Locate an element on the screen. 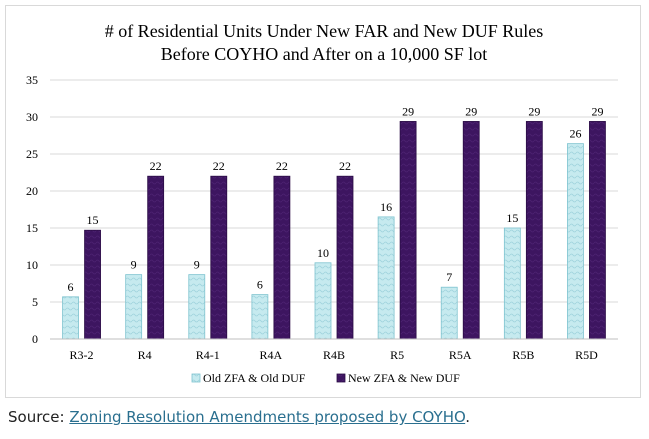  x-tick-label: R5D is located at coordinates (586, 355).